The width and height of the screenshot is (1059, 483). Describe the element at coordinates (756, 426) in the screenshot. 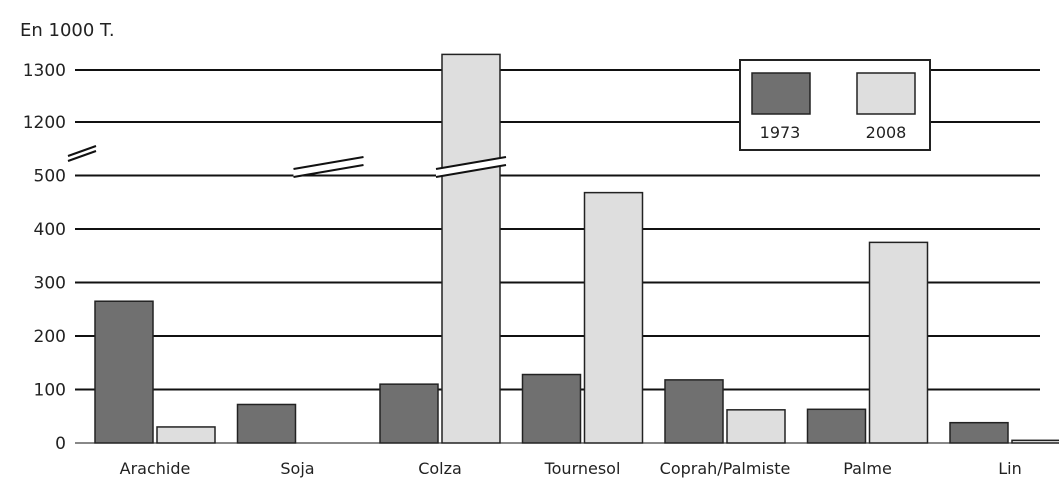

I see `bar-coprah-palmiste-2008` at that location.